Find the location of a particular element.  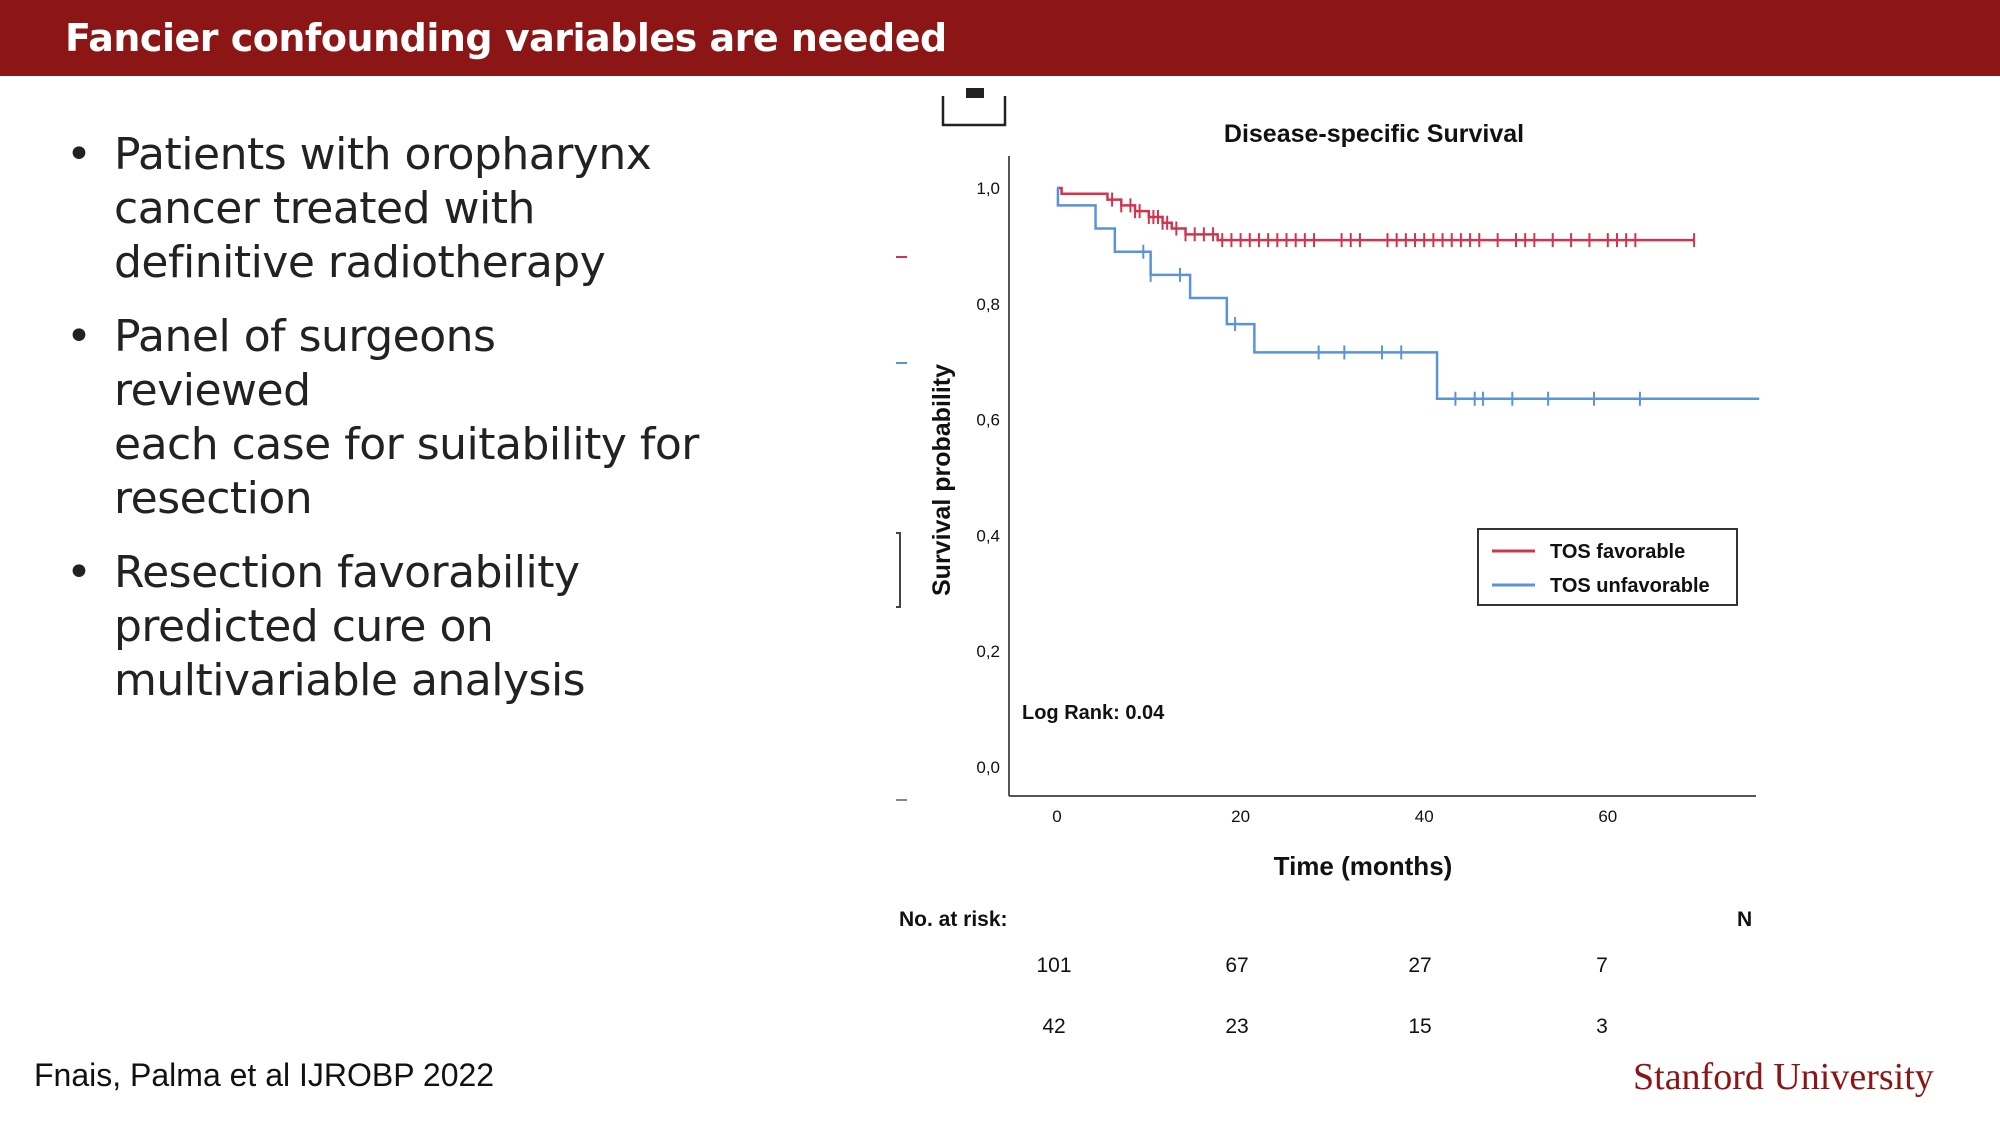

legend-box is located at coordinates (1607, 567).